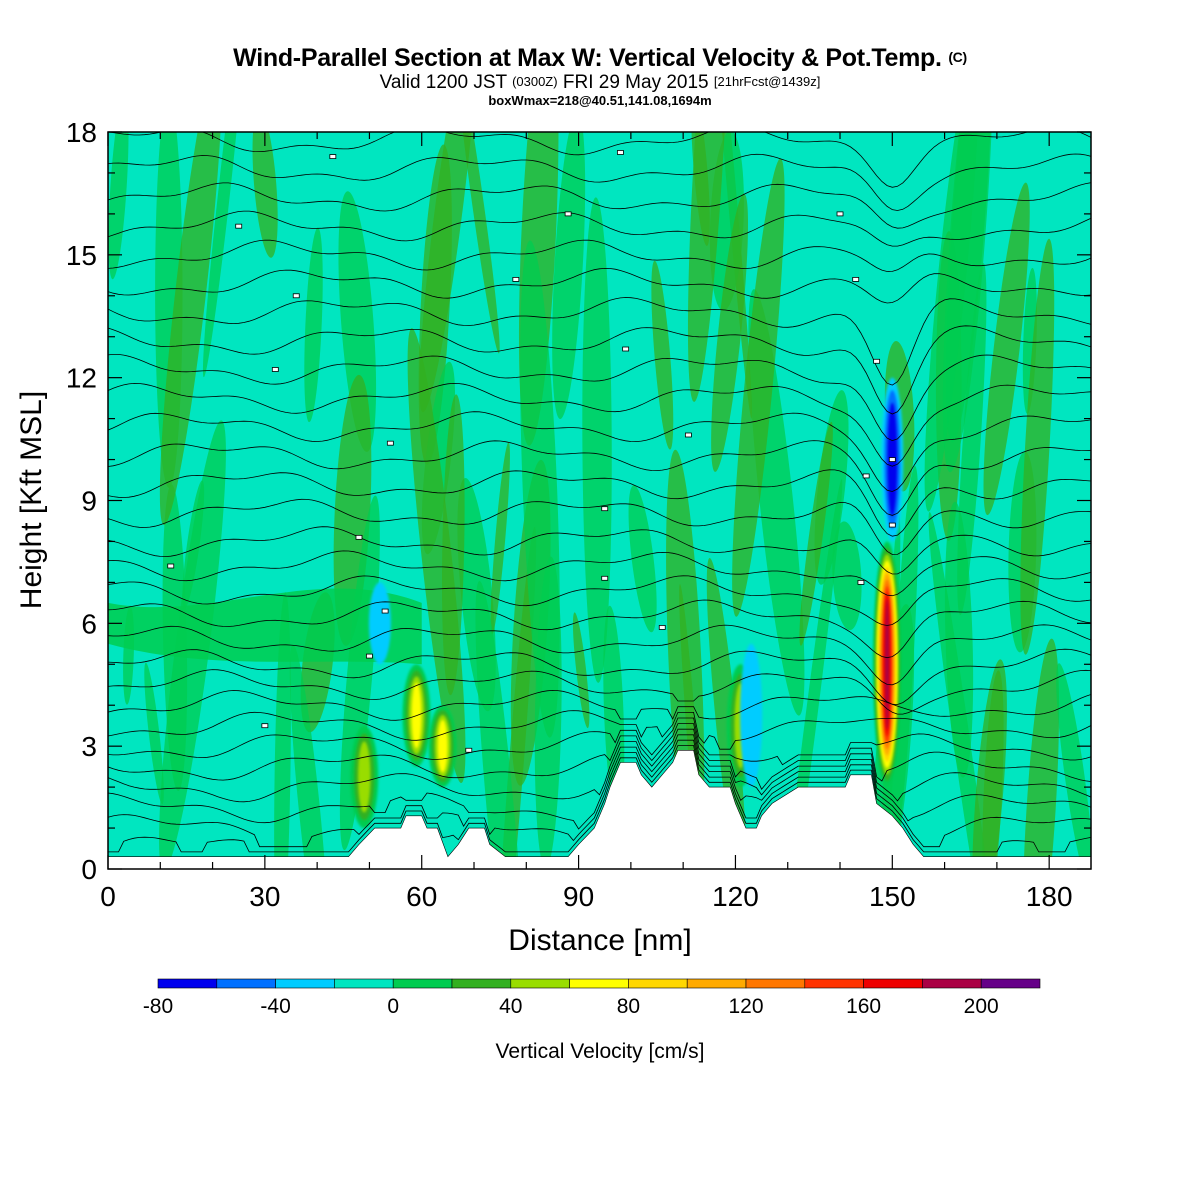 This screenshot has height=1200, width=1200. I want to click on colorbar-tick-label: 80, so click(628, 1006).